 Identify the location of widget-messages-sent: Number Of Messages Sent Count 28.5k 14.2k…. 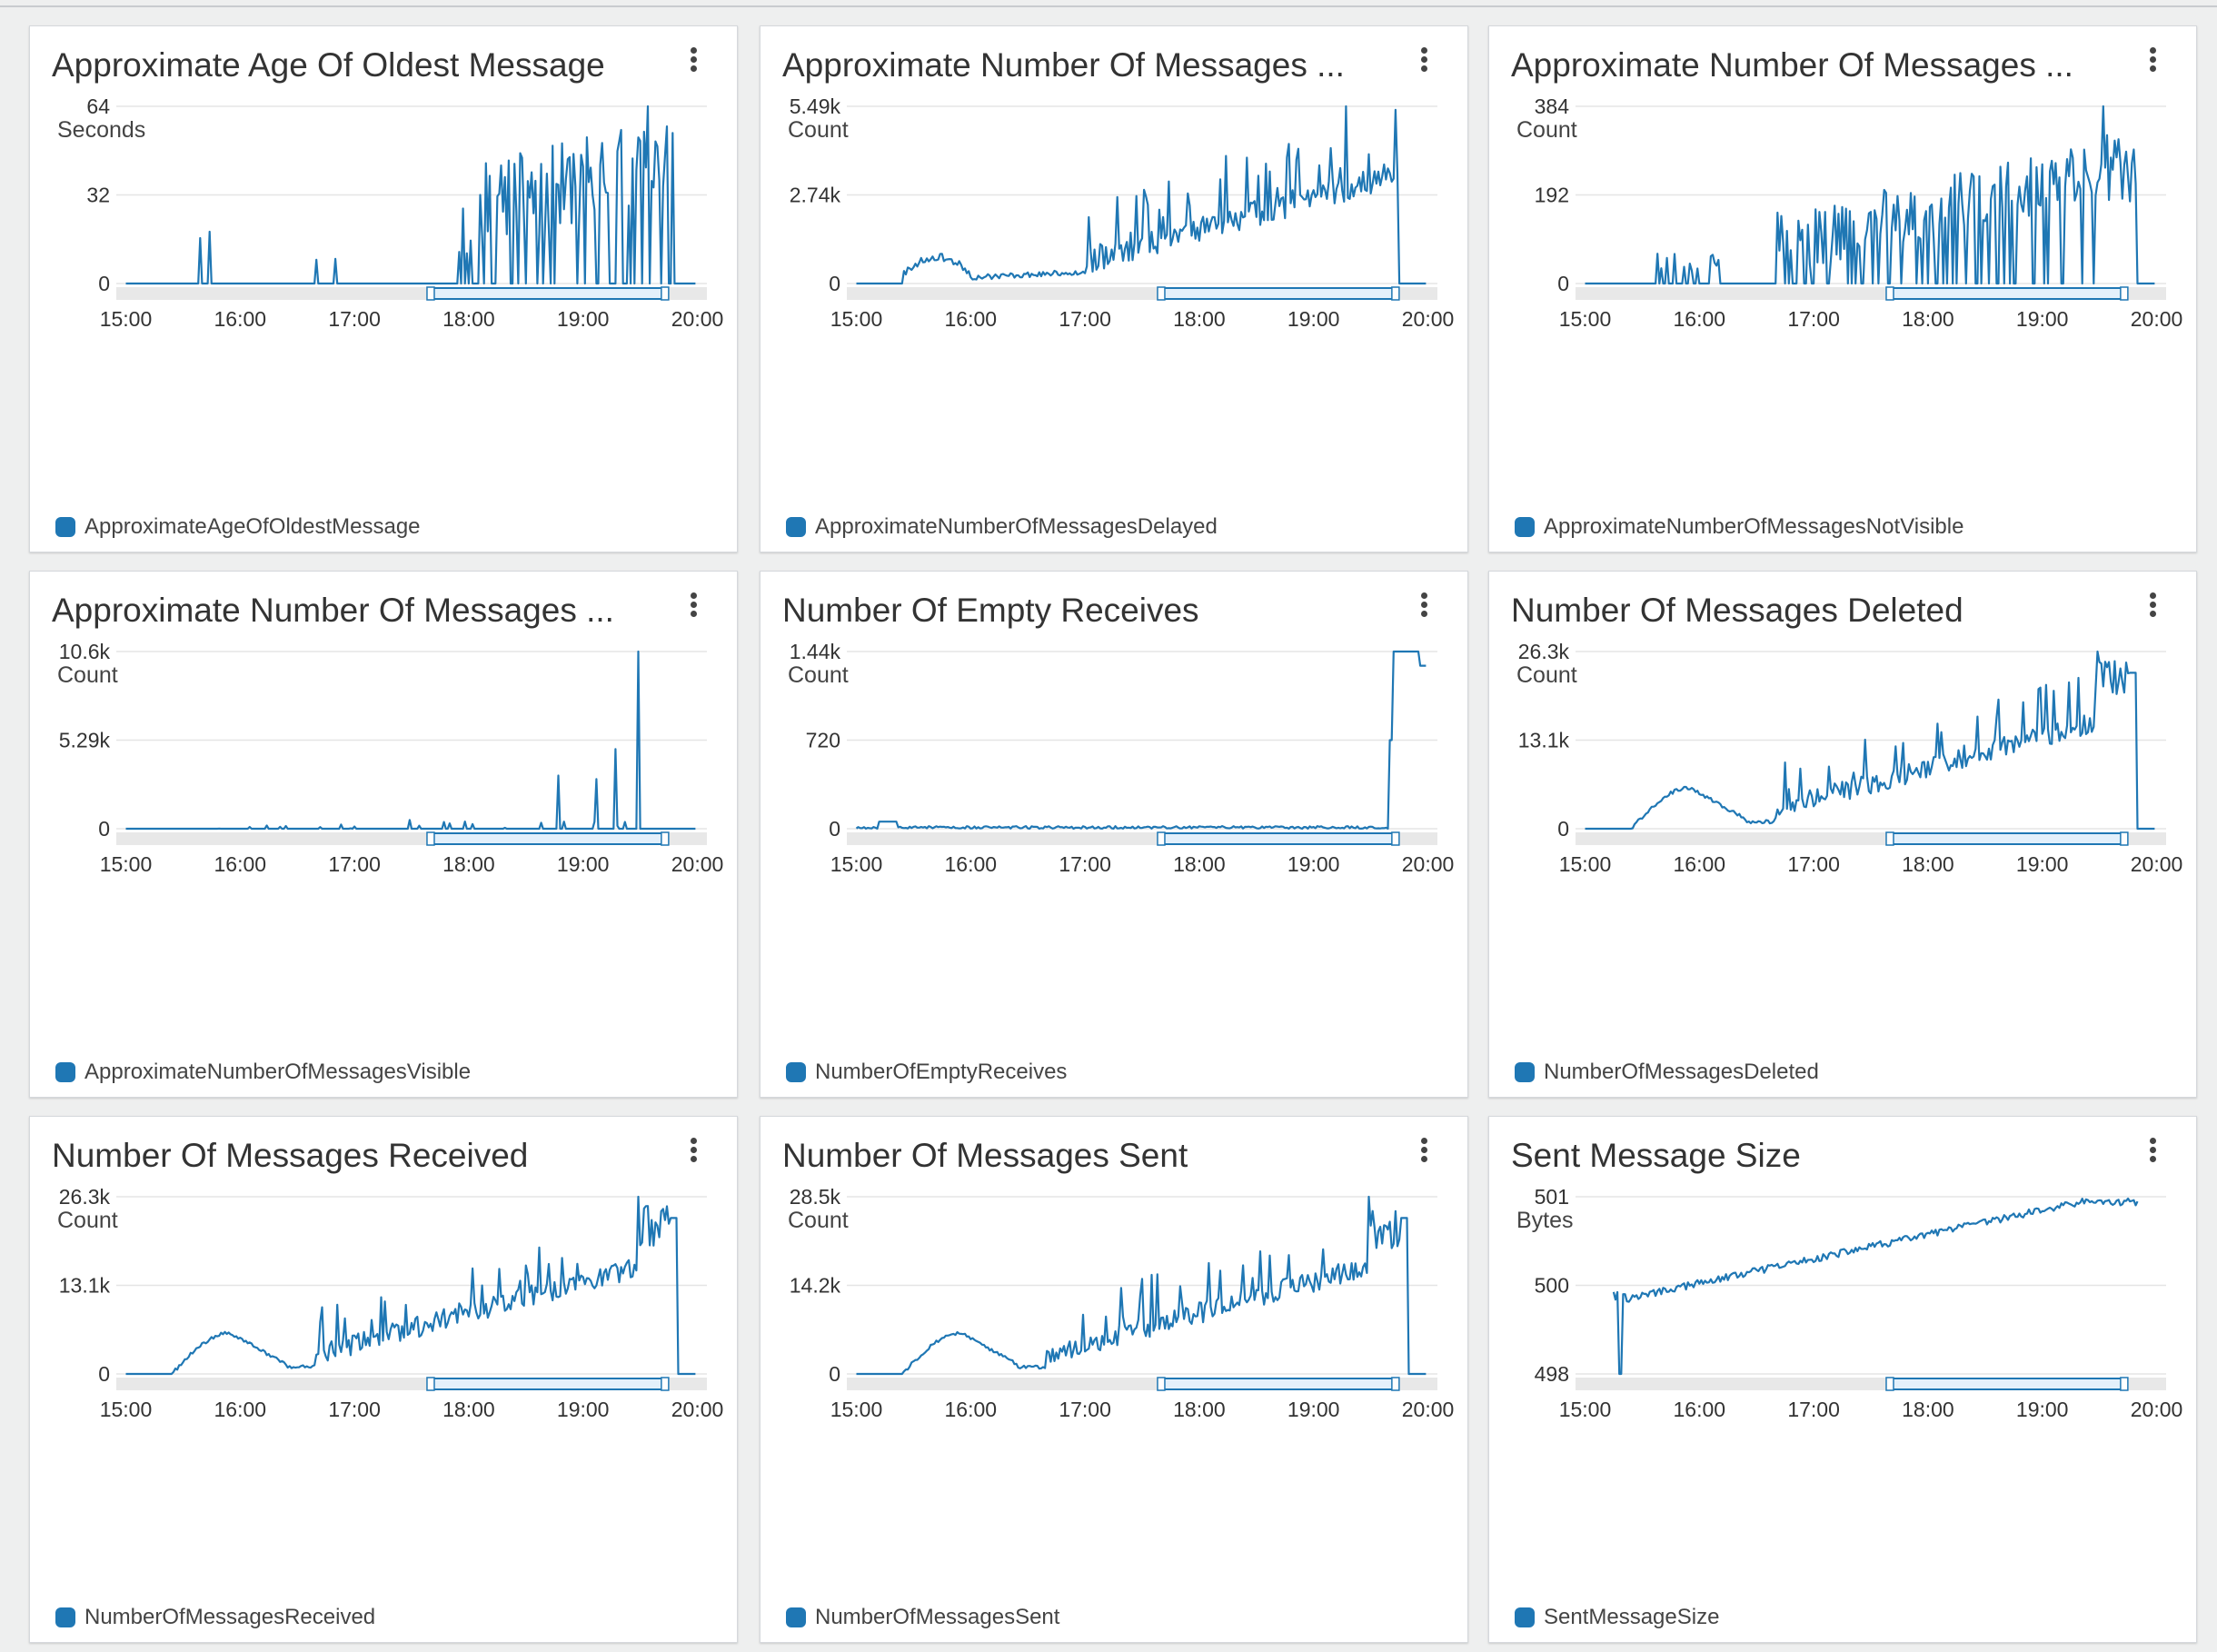
(1114, 1379).